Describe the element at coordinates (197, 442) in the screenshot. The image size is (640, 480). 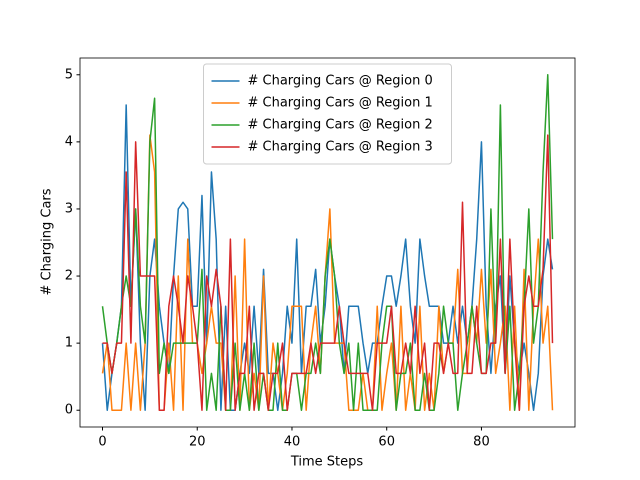
I see `x-tick-label: 20` at that location.